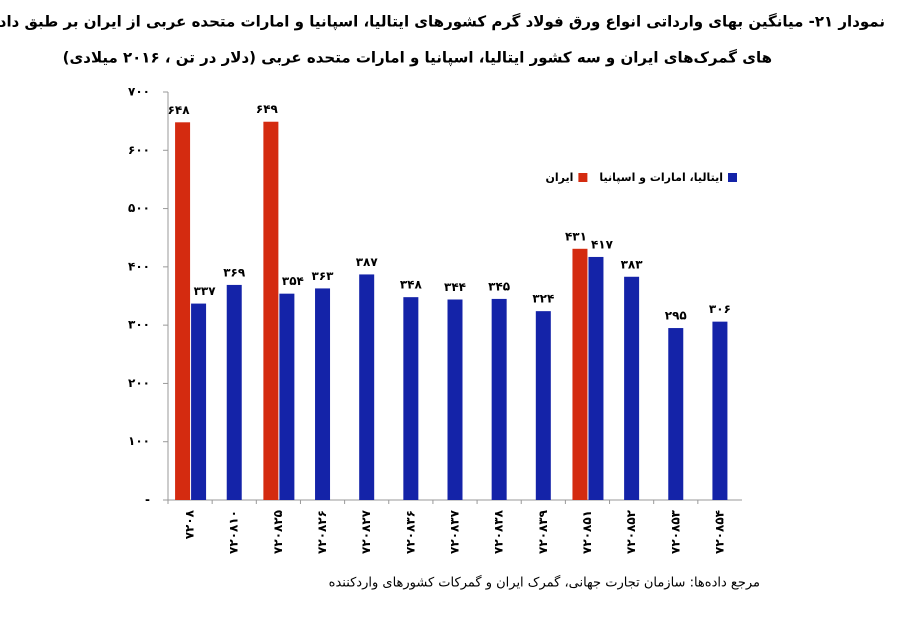  I want to click on value-label: ۳۳۷, so click(205, 291).